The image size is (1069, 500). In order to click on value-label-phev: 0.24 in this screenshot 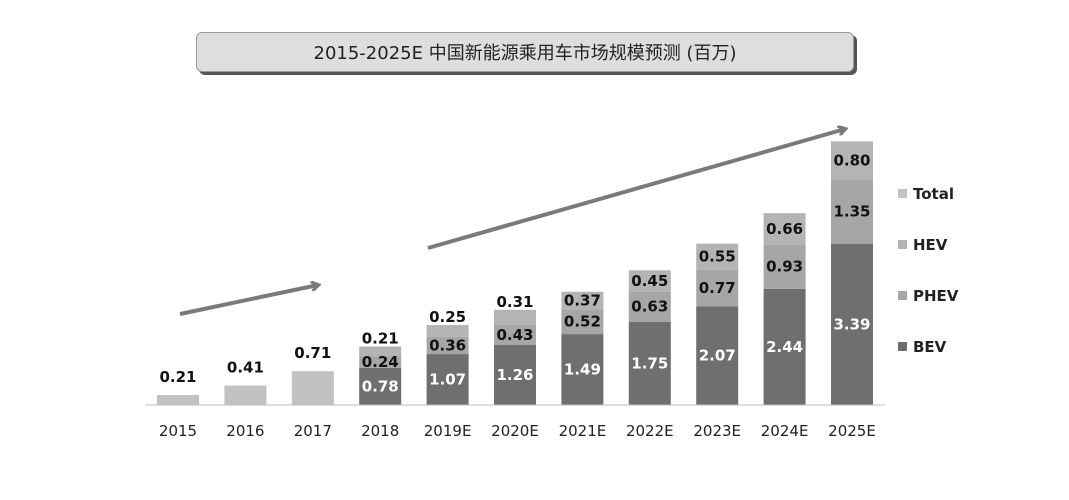, I will do `click(380, 362)`.